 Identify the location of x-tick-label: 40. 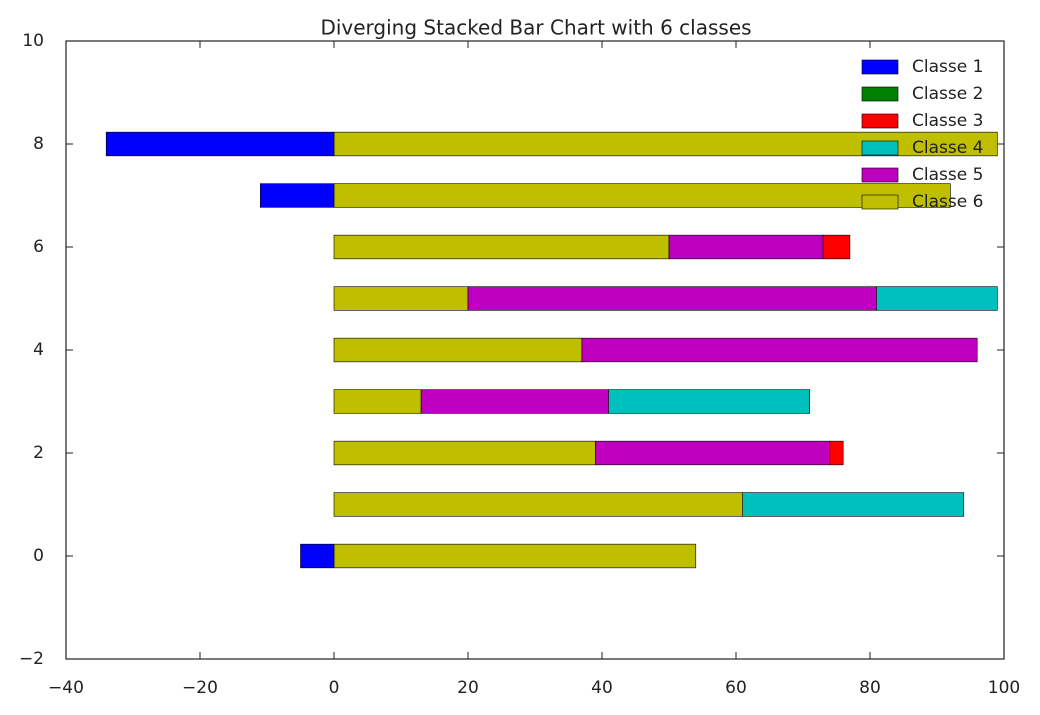
(602, 688).